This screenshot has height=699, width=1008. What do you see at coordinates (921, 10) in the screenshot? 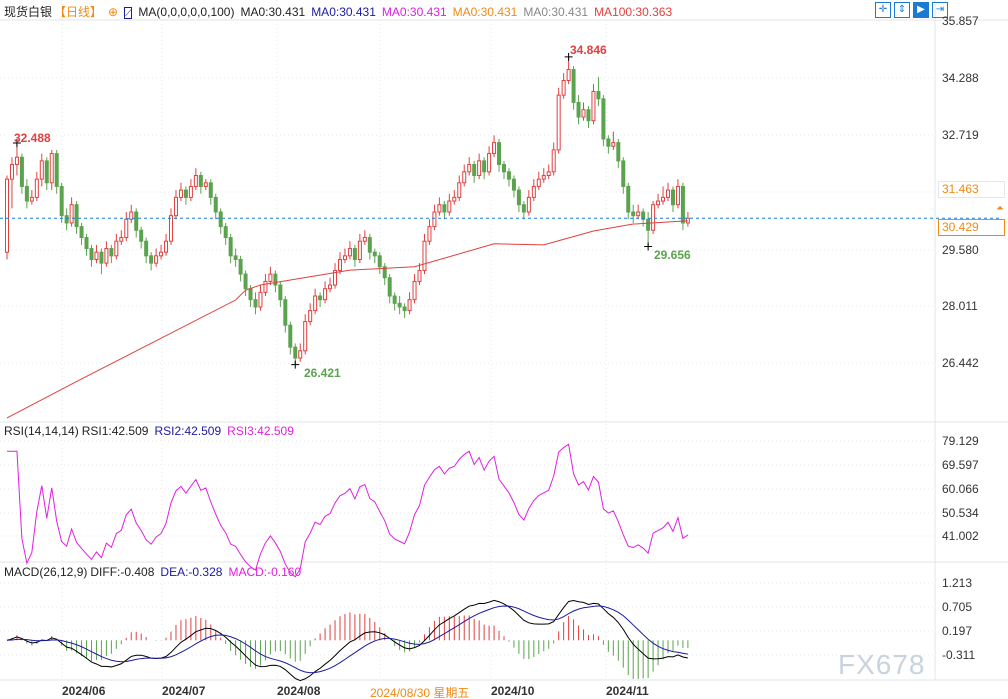
I see `play-icon: ▶` at bounding box center [921, 10].